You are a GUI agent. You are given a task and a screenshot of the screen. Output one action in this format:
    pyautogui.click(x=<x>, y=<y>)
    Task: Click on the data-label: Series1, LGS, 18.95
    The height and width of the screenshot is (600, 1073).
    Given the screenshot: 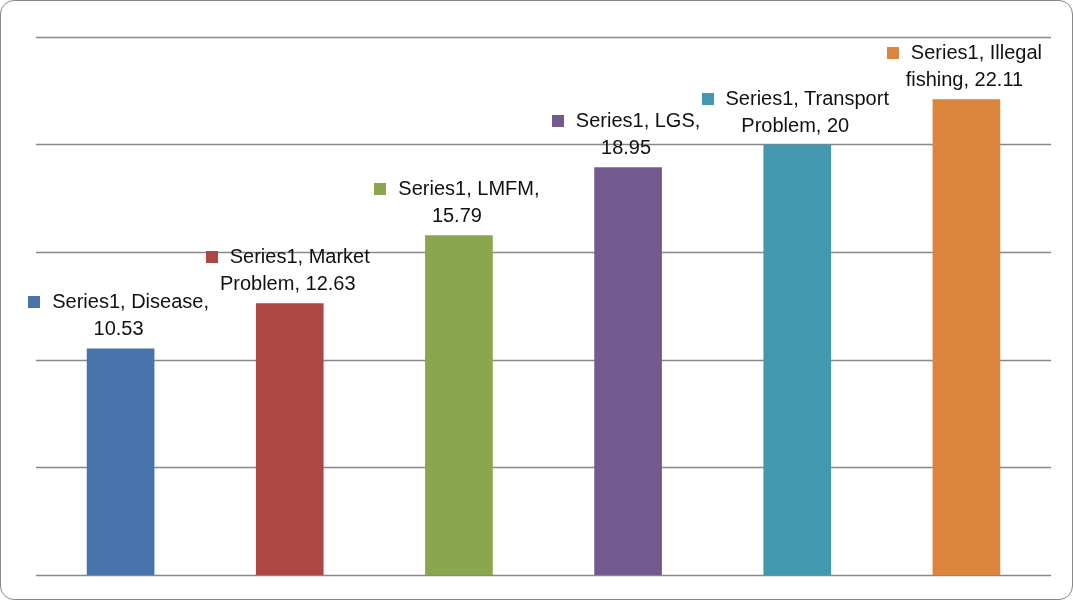 What is the action you would take?
    pyautogui.click(x=638, y=134)
    